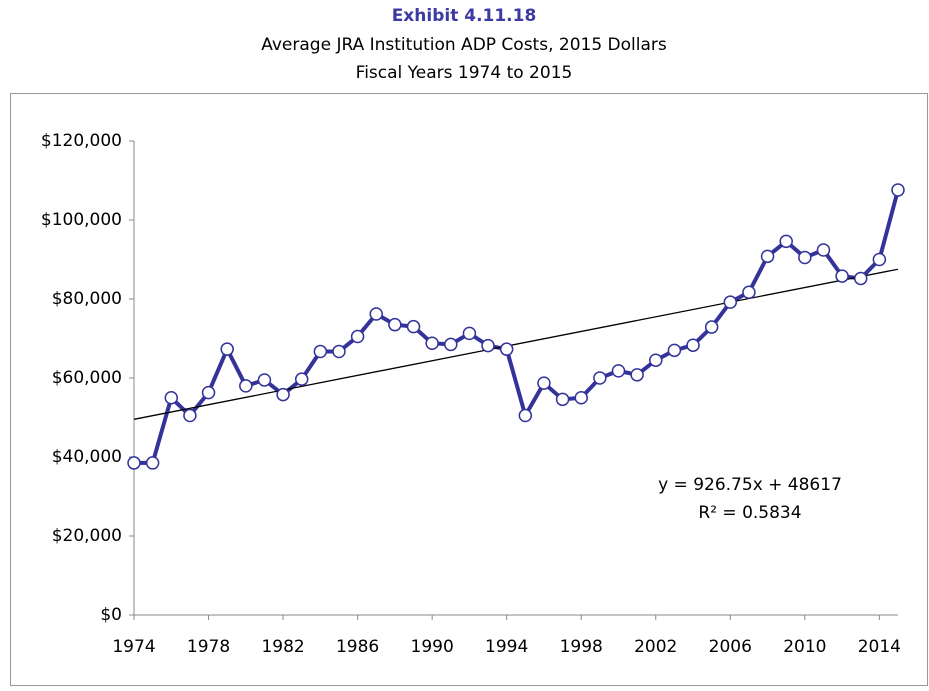  I want to click on y-tick-label: $0, so click(111, 615).